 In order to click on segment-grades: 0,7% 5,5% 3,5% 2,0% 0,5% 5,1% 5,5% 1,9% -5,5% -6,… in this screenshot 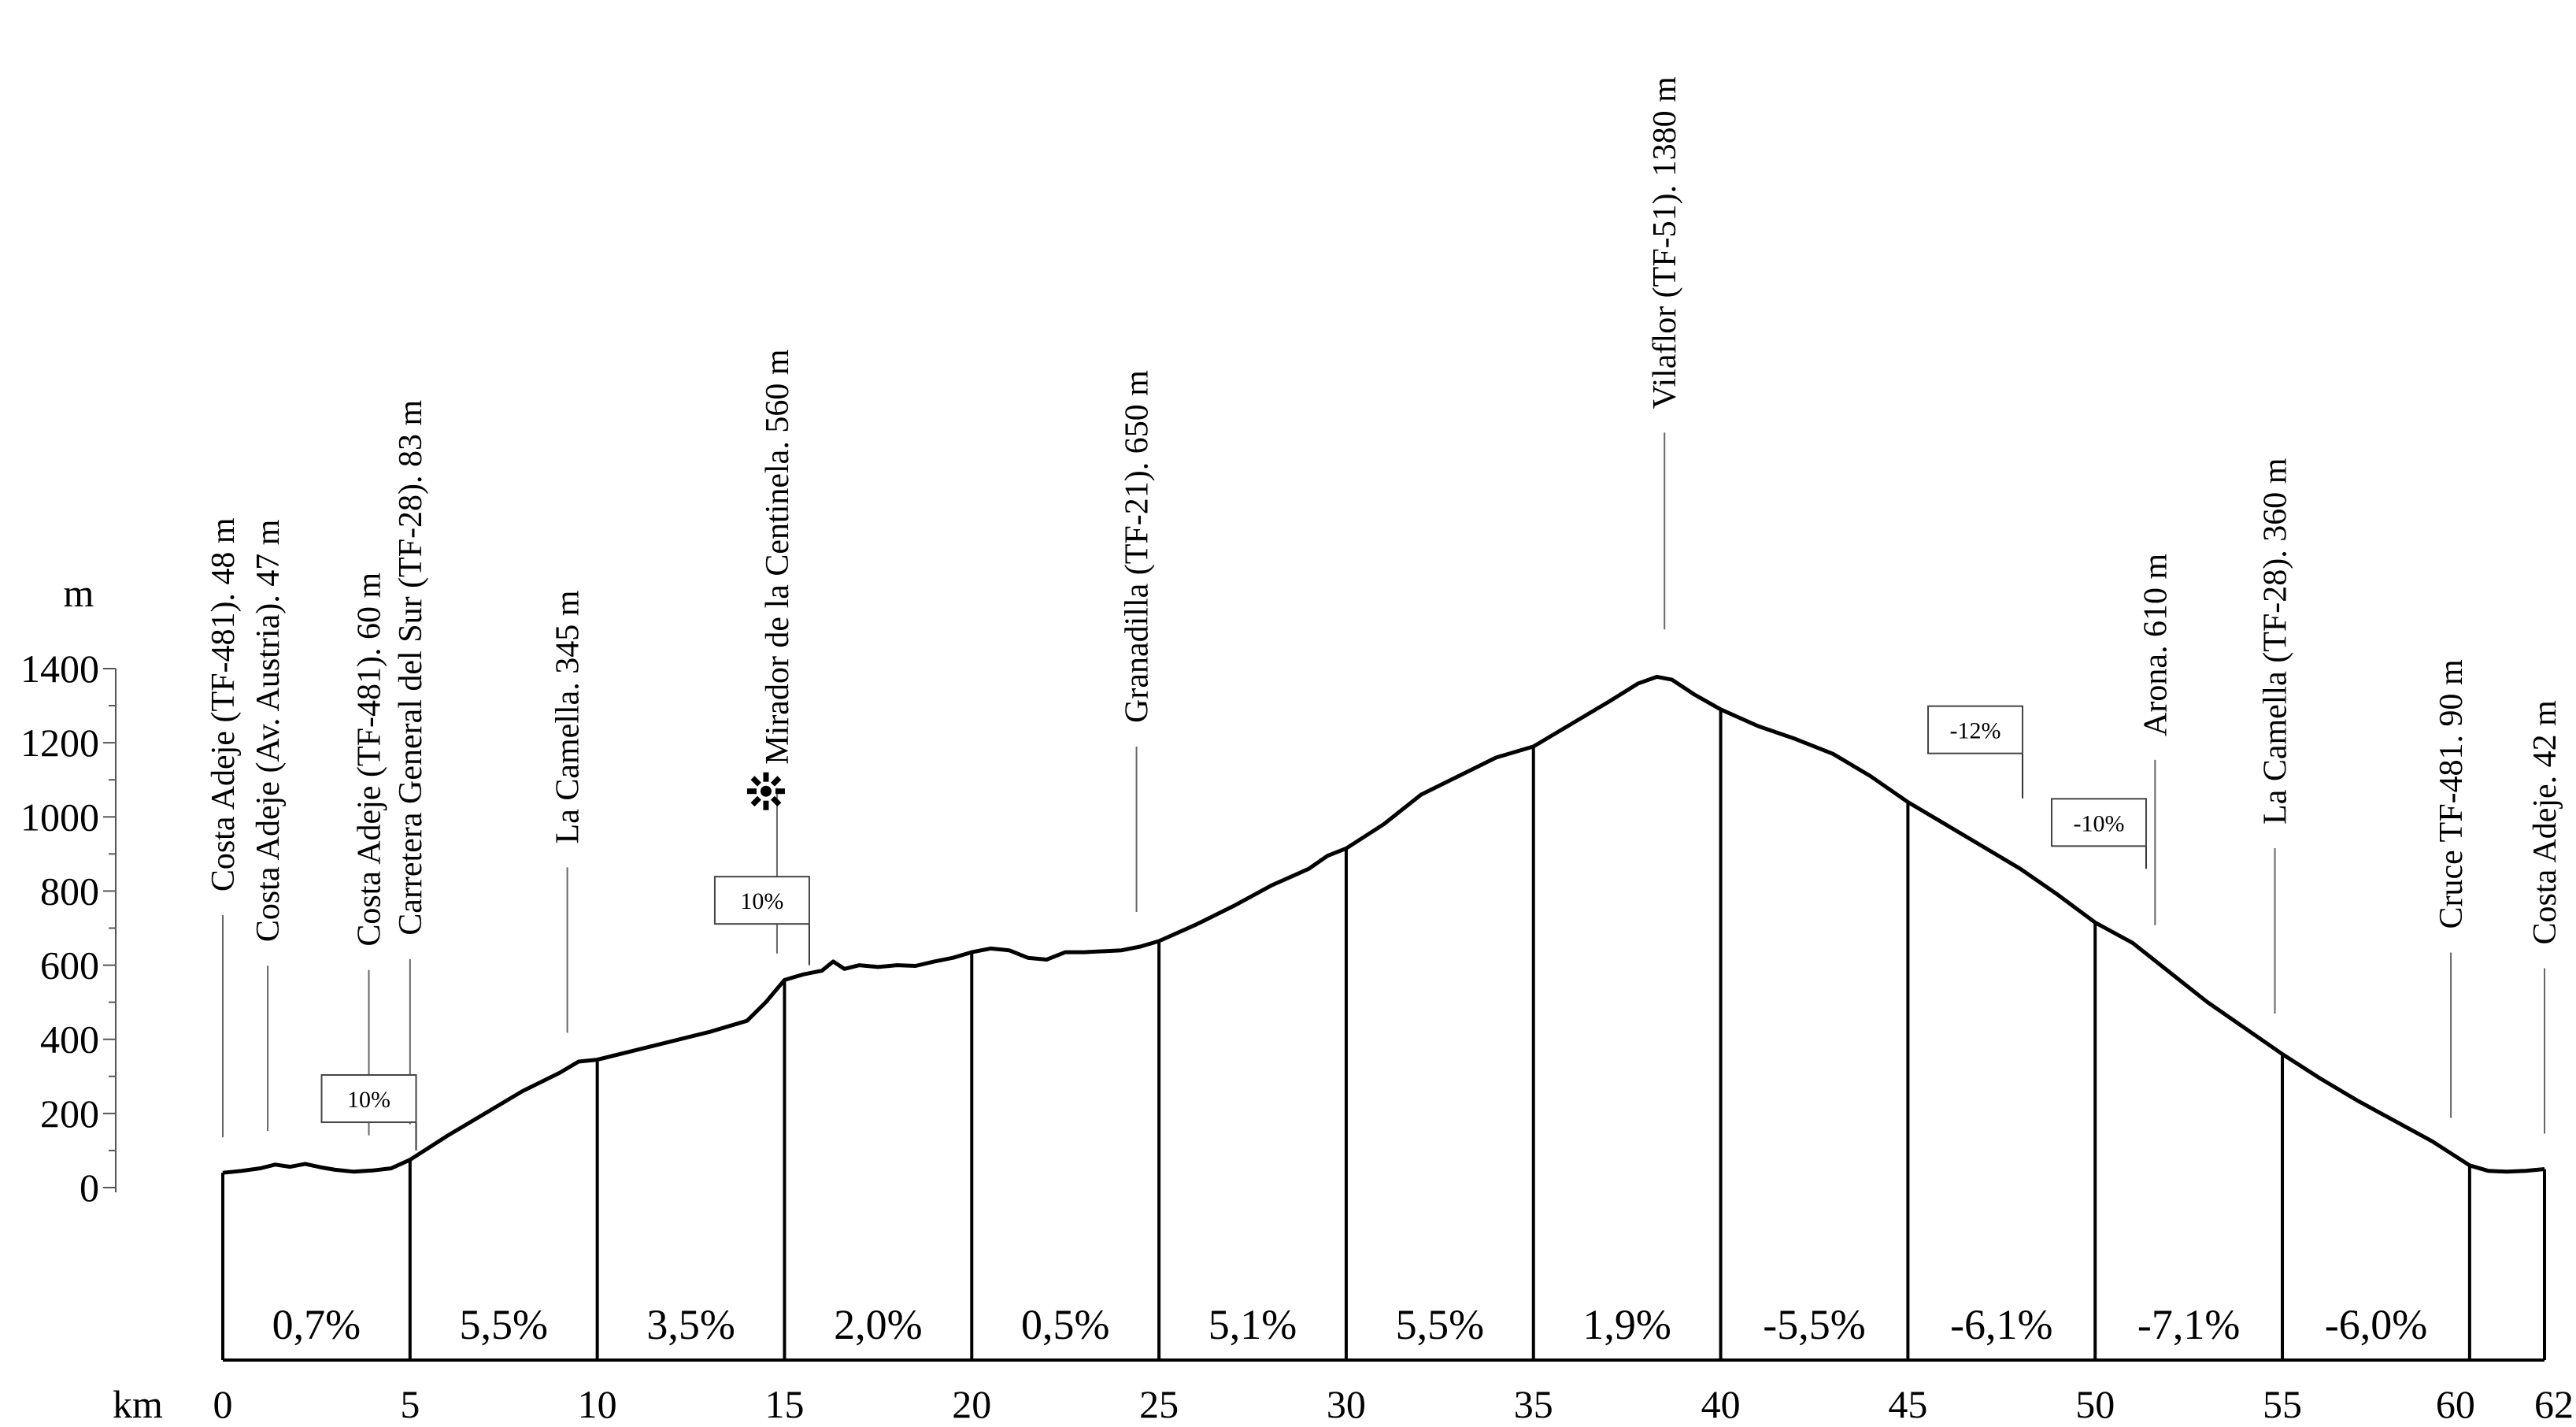, I will do `click(1350, 1324)`.